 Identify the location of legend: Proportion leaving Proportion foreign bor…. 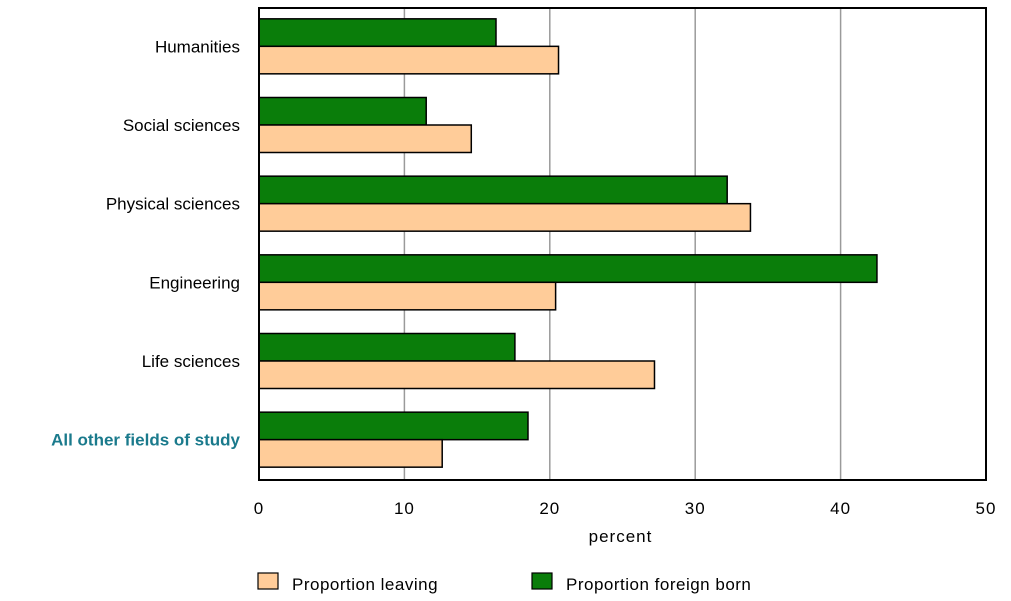
(504, 583).